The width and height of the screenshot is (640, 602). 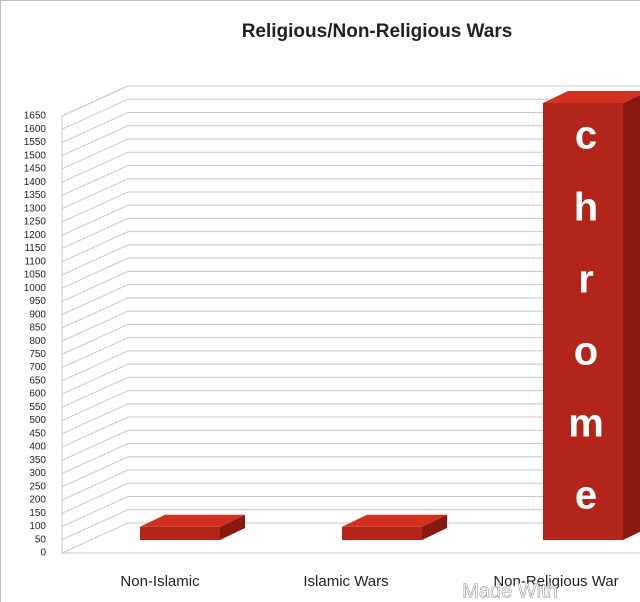 I want to click on y-tick-label: 1550, so click(x=35, y=142).